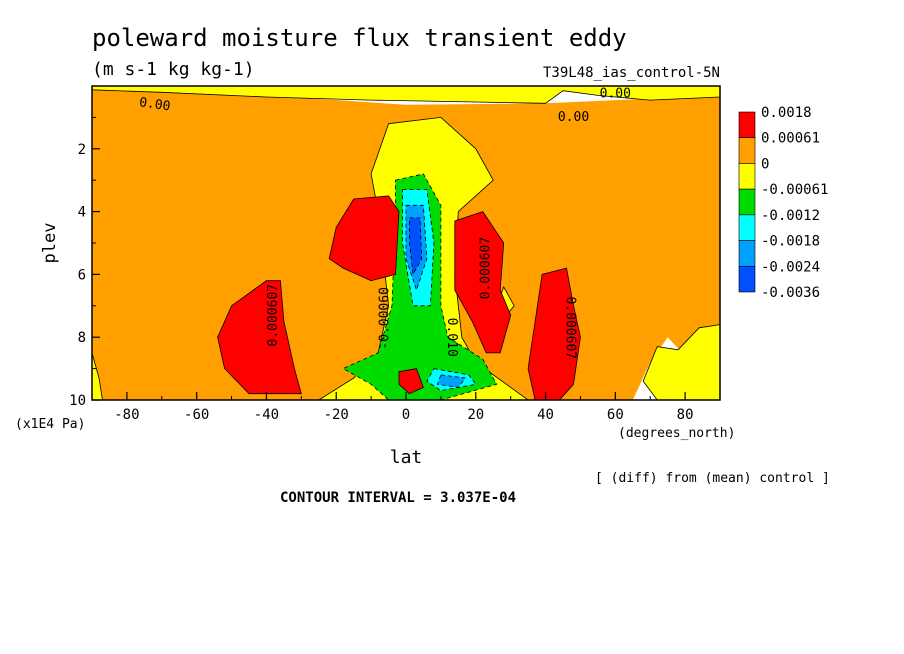 This screenshot has height=654, width=904. I want to click on chart-title: poleward moisture flux transient eddy, so click(359, 38).